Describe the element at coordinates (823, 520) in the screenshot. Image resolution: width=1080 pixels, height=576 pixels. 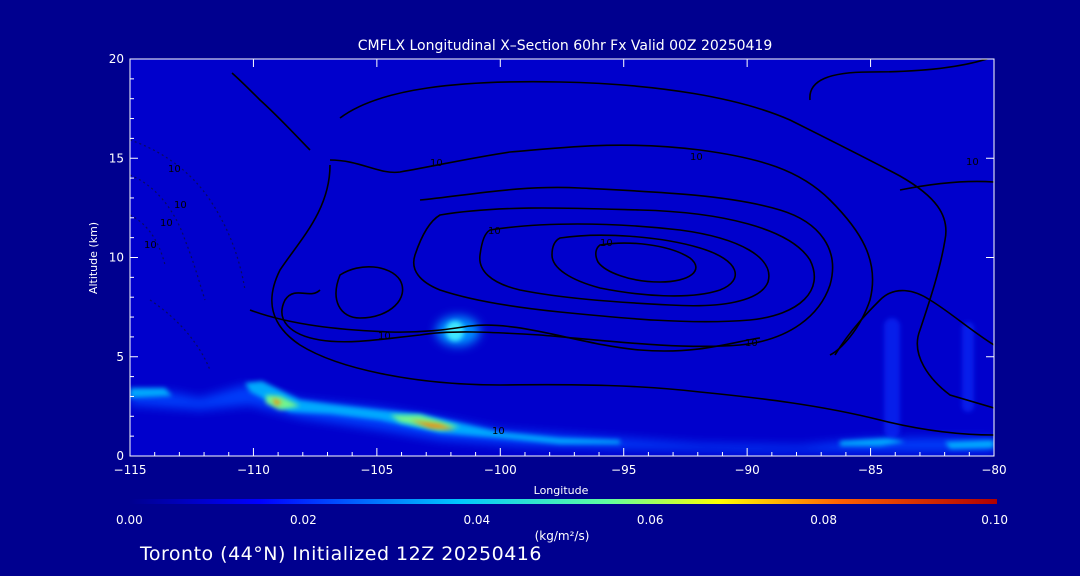
I see `colorbar-tick-label: 0.08` at that location.